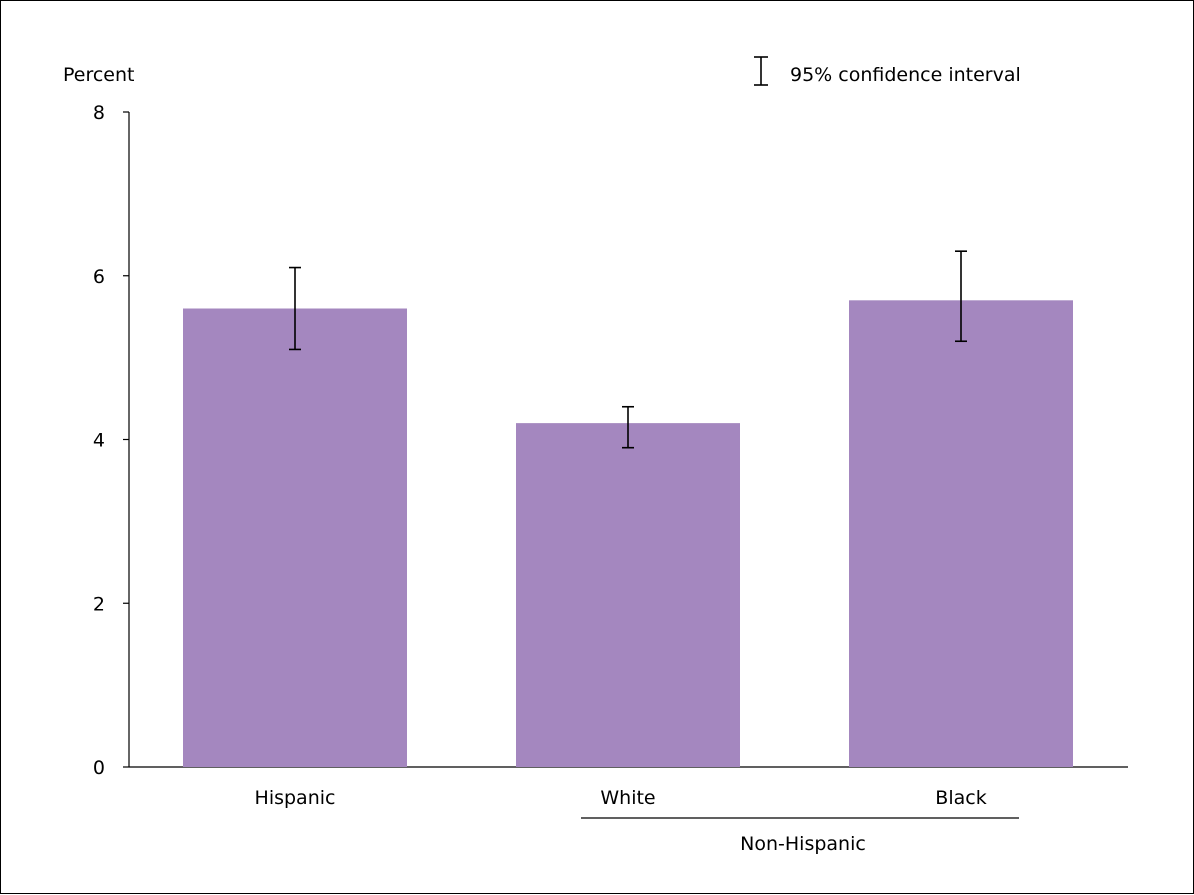 This screenshot has height=895, width=1194. I want to click on y-tick-label: 4, so click(99, 441).